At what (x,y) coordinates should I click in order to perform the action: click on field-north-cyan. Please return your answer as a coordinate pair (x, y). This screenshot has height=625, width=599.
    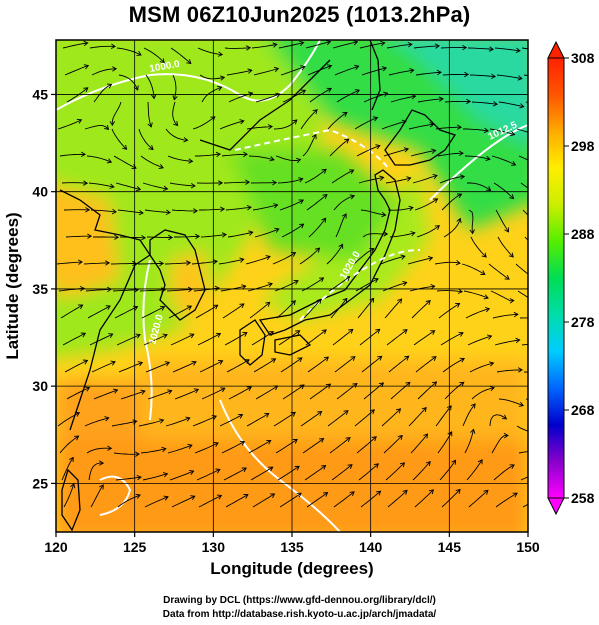
    Looking at the image, I should click on (460, 92).